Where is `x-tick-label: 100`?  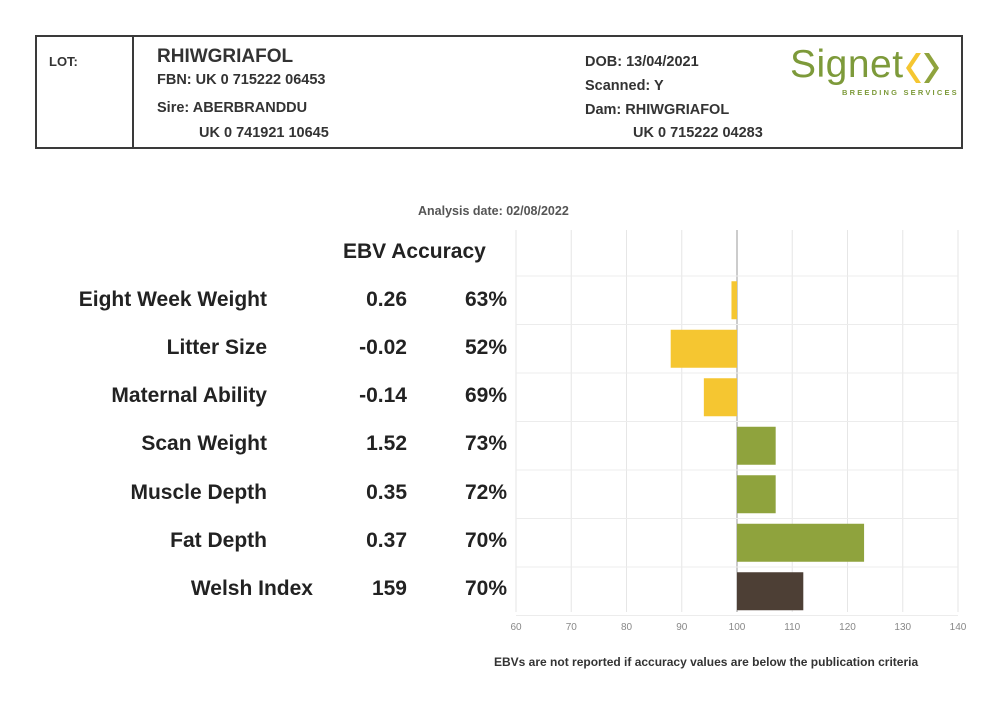 x-tick-label: 100 is located at coordinates (737, 627).